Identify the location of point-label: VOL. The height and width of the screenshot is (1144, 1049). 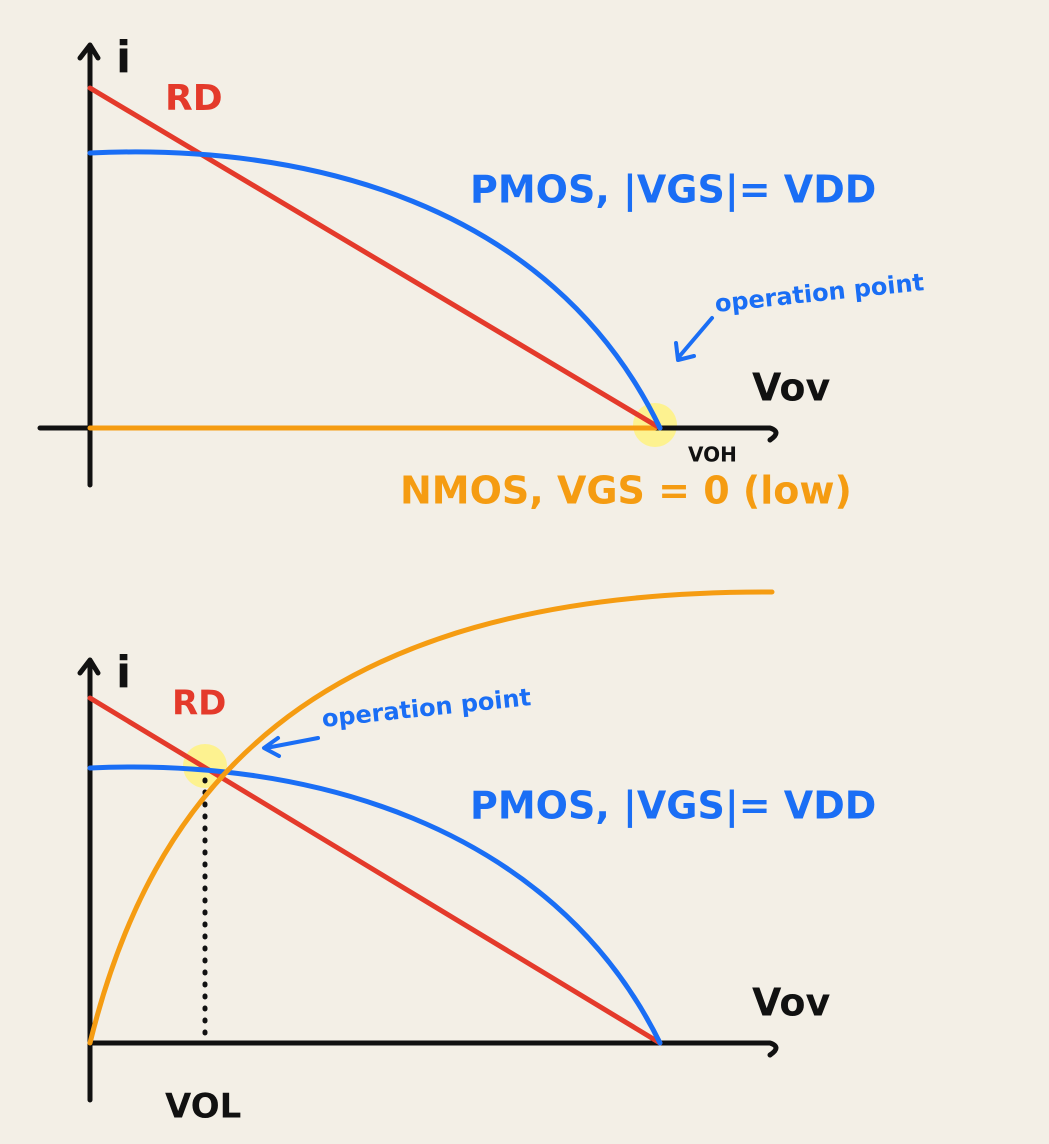
(203, 1107).